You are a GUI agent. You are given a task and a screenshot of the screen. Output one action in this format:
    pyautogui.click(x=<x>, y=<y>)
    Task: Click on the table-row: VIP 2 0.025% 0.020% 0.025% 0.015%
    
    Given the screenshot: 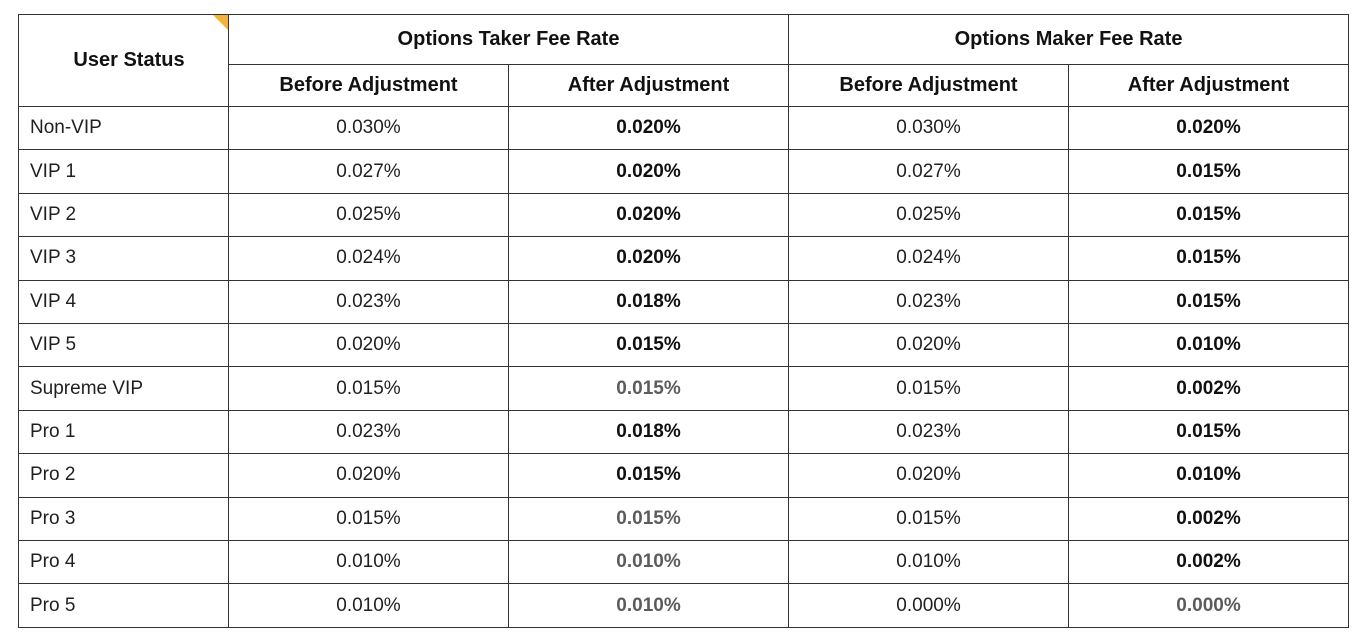 What is the action you would take?
    pyautogui.click(x=684, y=215)
    